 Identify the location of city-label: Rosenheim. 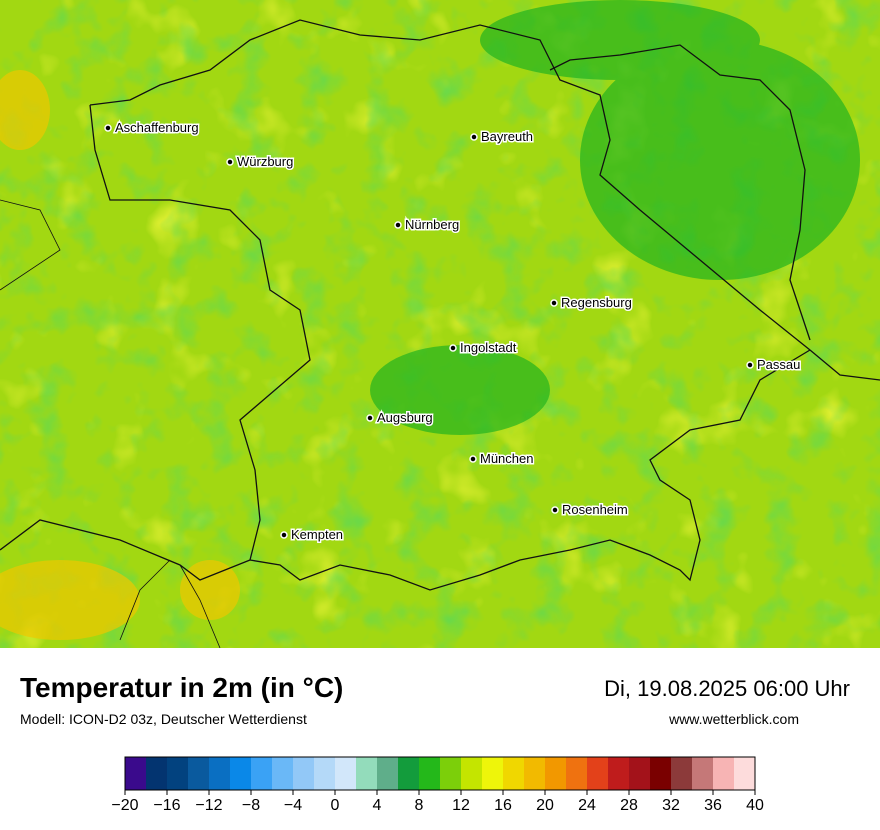
(595, 509).